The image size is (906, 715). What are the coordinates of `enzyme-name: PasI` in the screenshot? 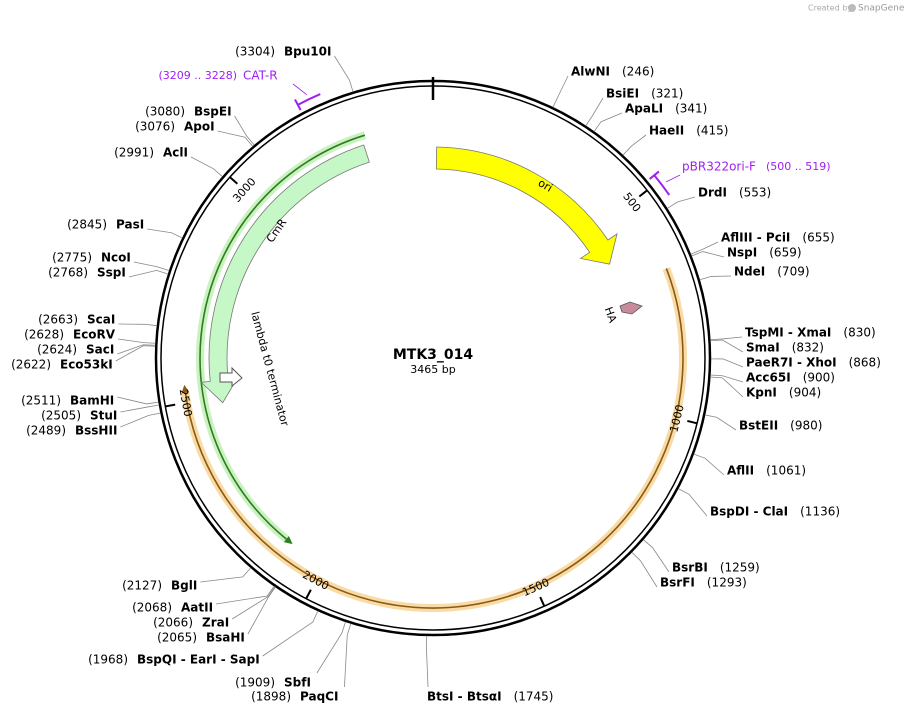 It's located at (130, 225).